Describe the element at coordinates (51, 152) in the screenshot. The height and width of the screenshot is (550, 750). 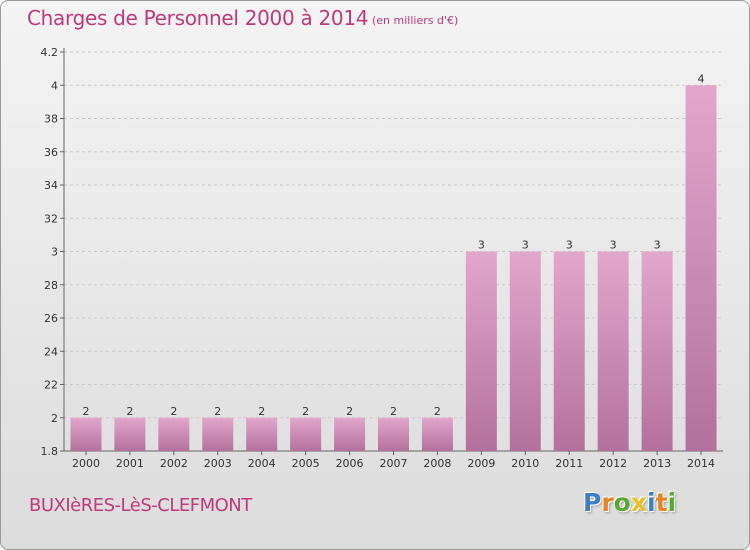
I see `y-tick-label: 36` at that location.